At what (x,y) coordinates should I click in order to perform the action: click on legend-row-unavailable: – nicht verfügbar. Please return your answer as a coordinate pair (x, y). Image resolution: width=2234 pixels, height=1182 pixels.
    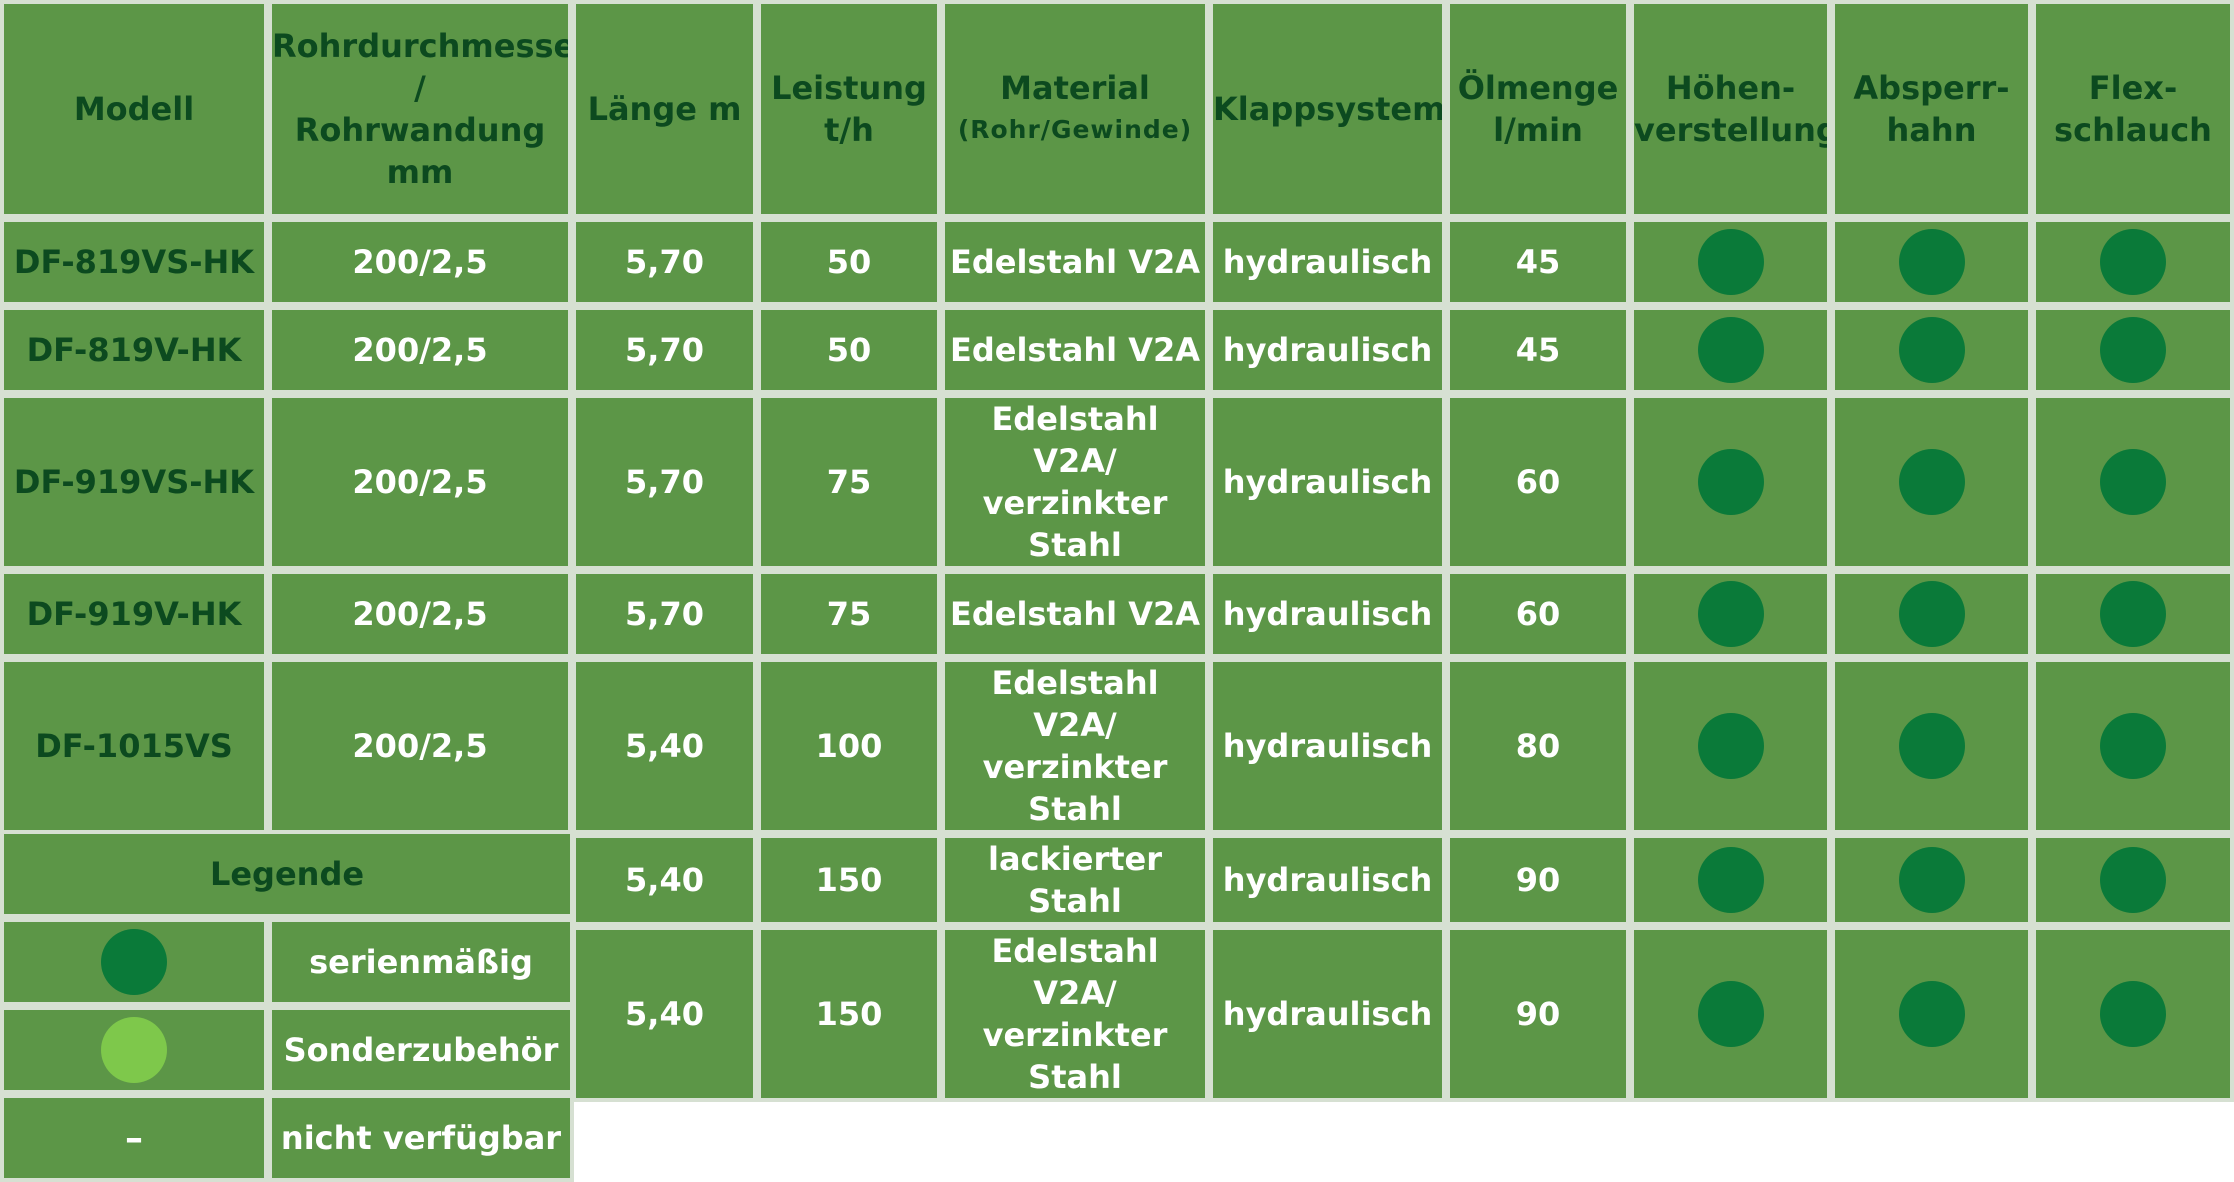
    Looking at the image, I should click on (287, 1138).